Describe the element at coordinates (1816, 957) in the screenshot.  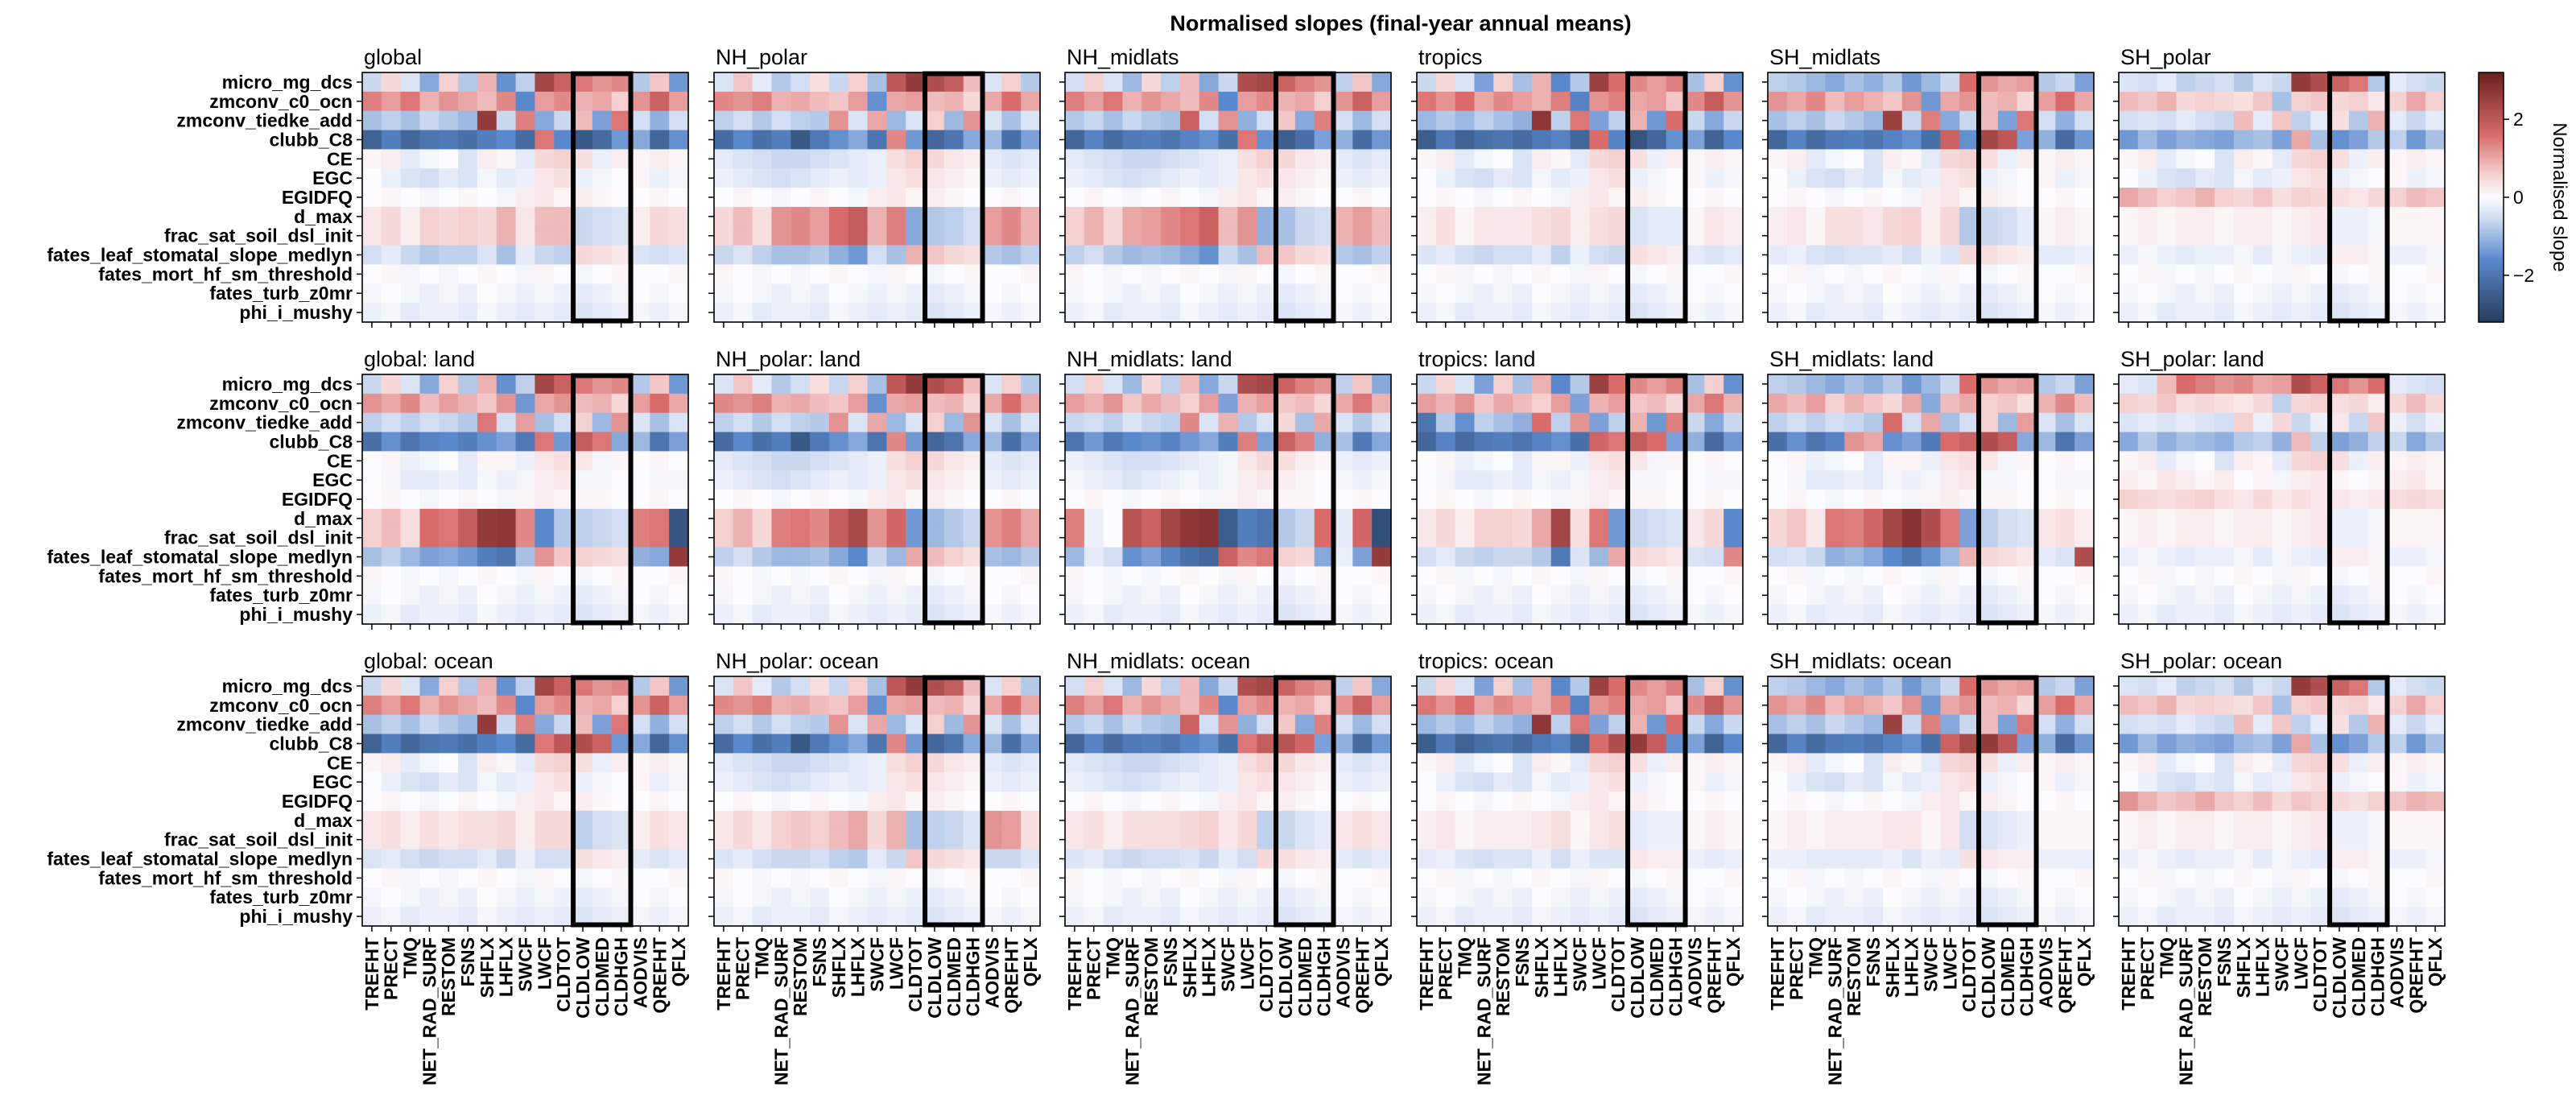
I see `column-label: TMQ` at that location.